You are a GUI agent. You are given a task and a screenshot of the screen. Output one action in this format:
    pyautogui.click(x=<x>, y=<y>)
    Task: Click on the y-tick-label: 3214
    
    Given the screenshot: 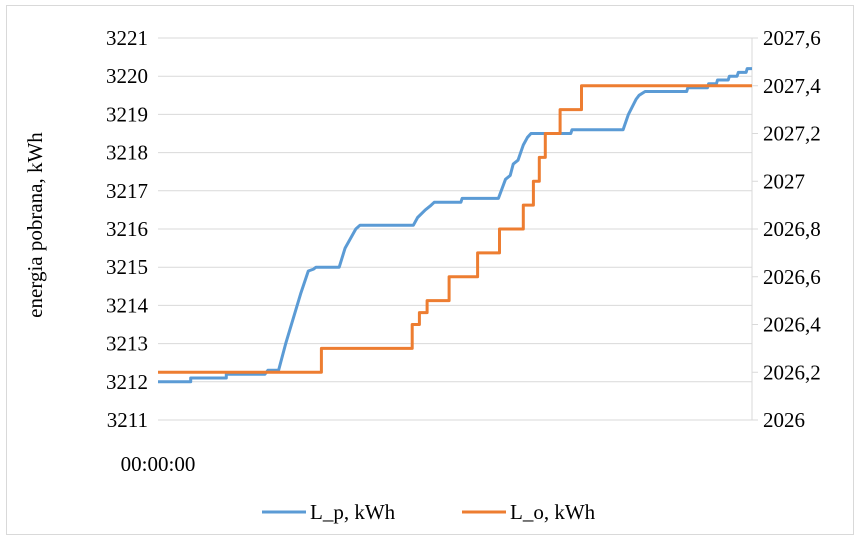 What is the action you would take?
    pyautogui.click(x=127, y=305)
    